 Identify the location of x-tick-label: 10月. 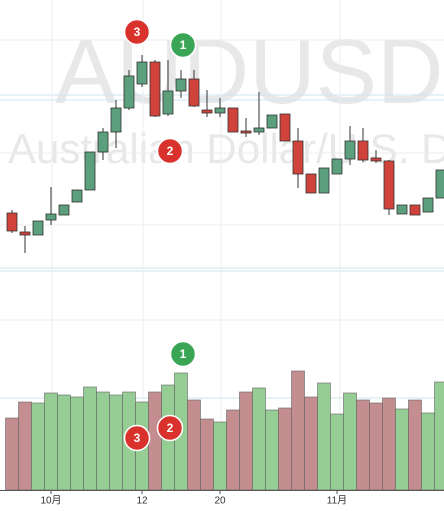
(50, 501).